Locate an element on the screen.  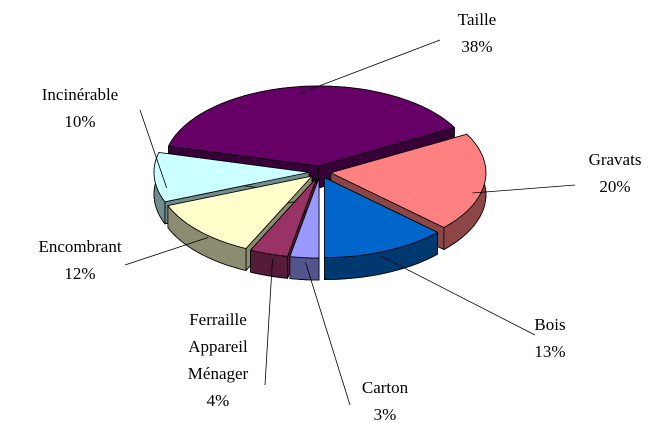
category-label: Bois is located at coordinates (550, 324).